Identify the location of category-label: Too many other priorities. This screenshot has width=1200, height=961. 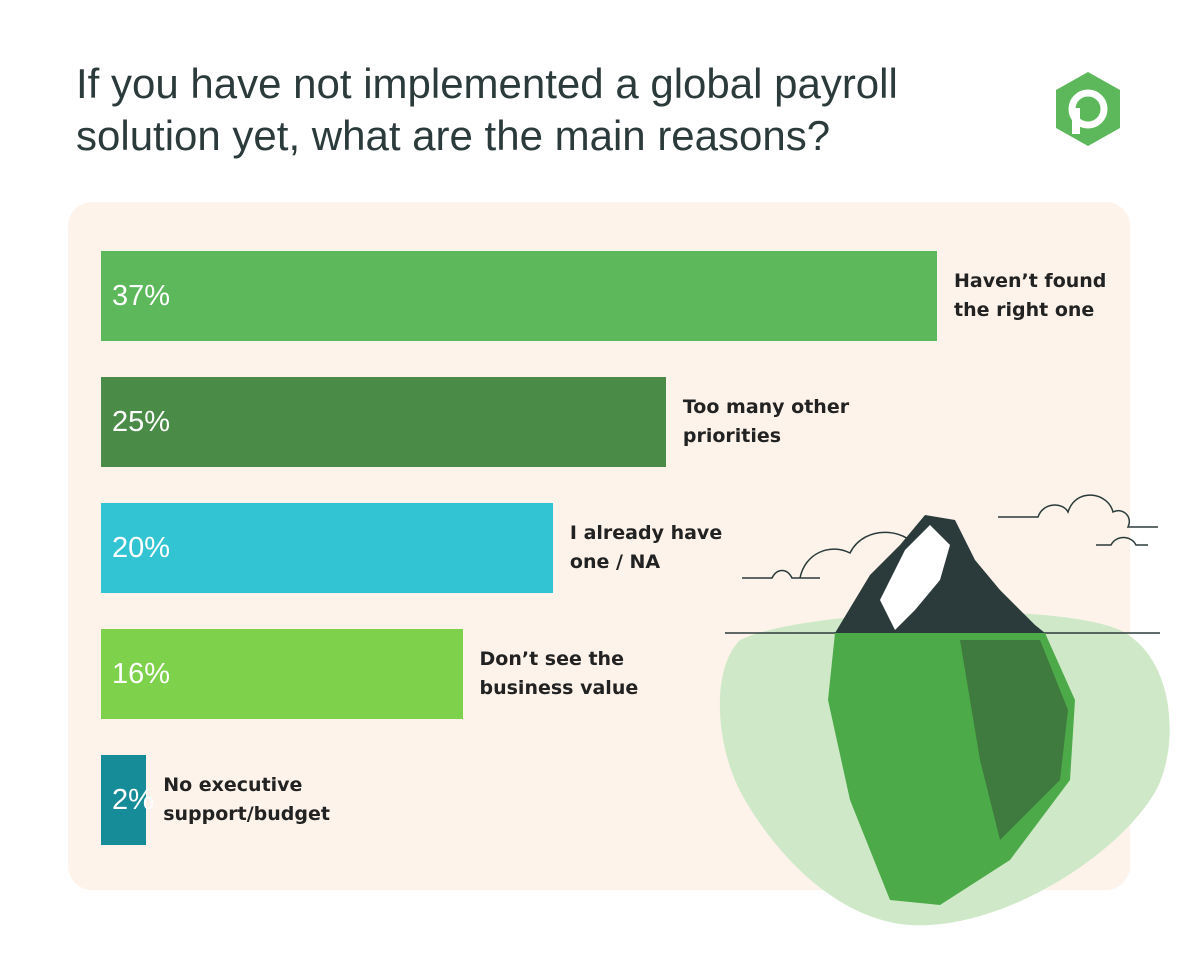
(766, 421).